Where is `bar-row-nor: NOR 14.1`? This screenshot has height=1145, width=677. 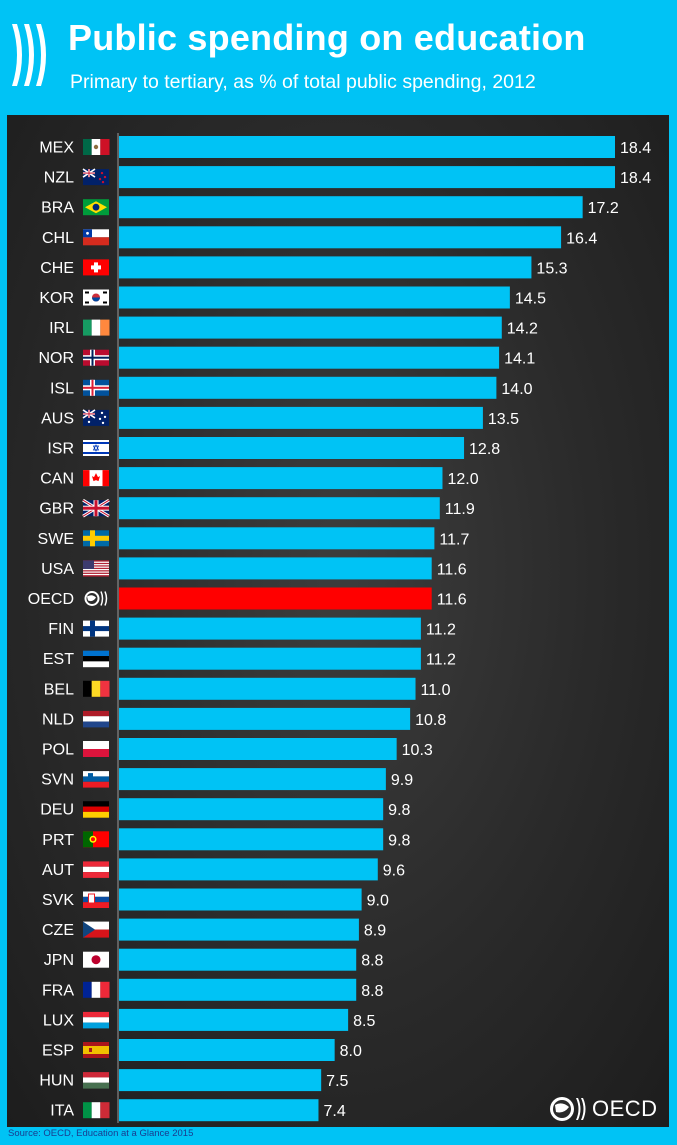
bar-row-nor: NOR 14.1 is located at coordinates (286, 357).